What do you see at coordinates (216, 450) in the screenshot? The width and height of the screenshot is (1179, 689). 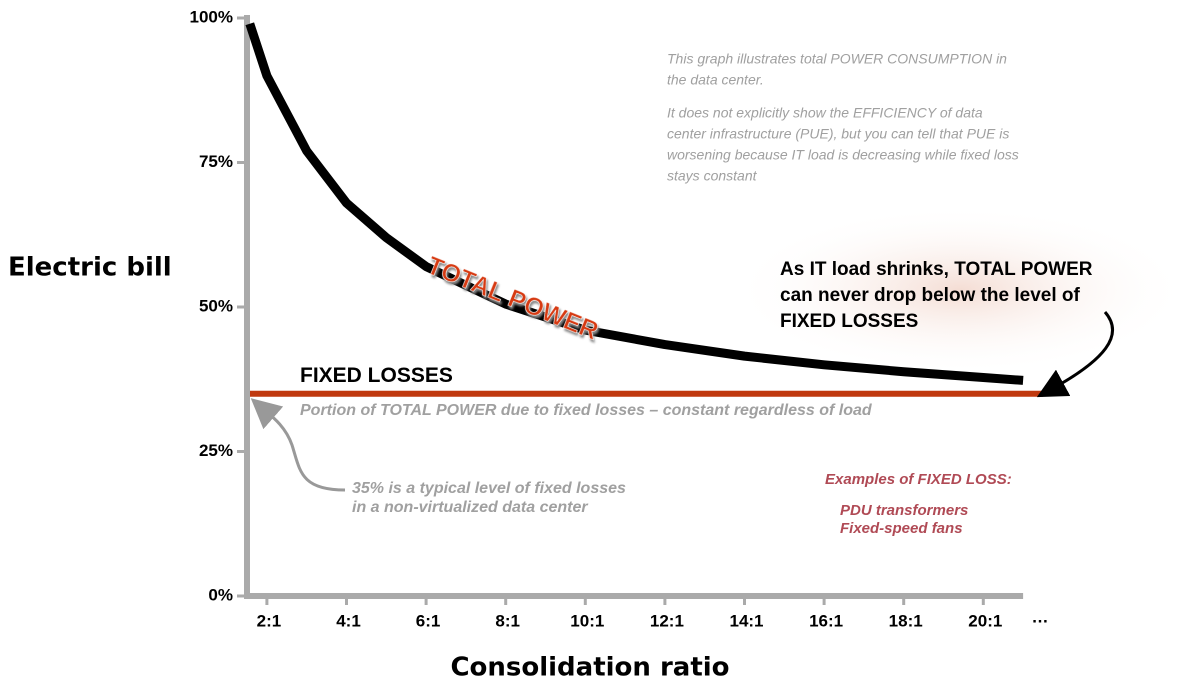 I see `y-tick-label: 25%` at bounding box center [216, 450].